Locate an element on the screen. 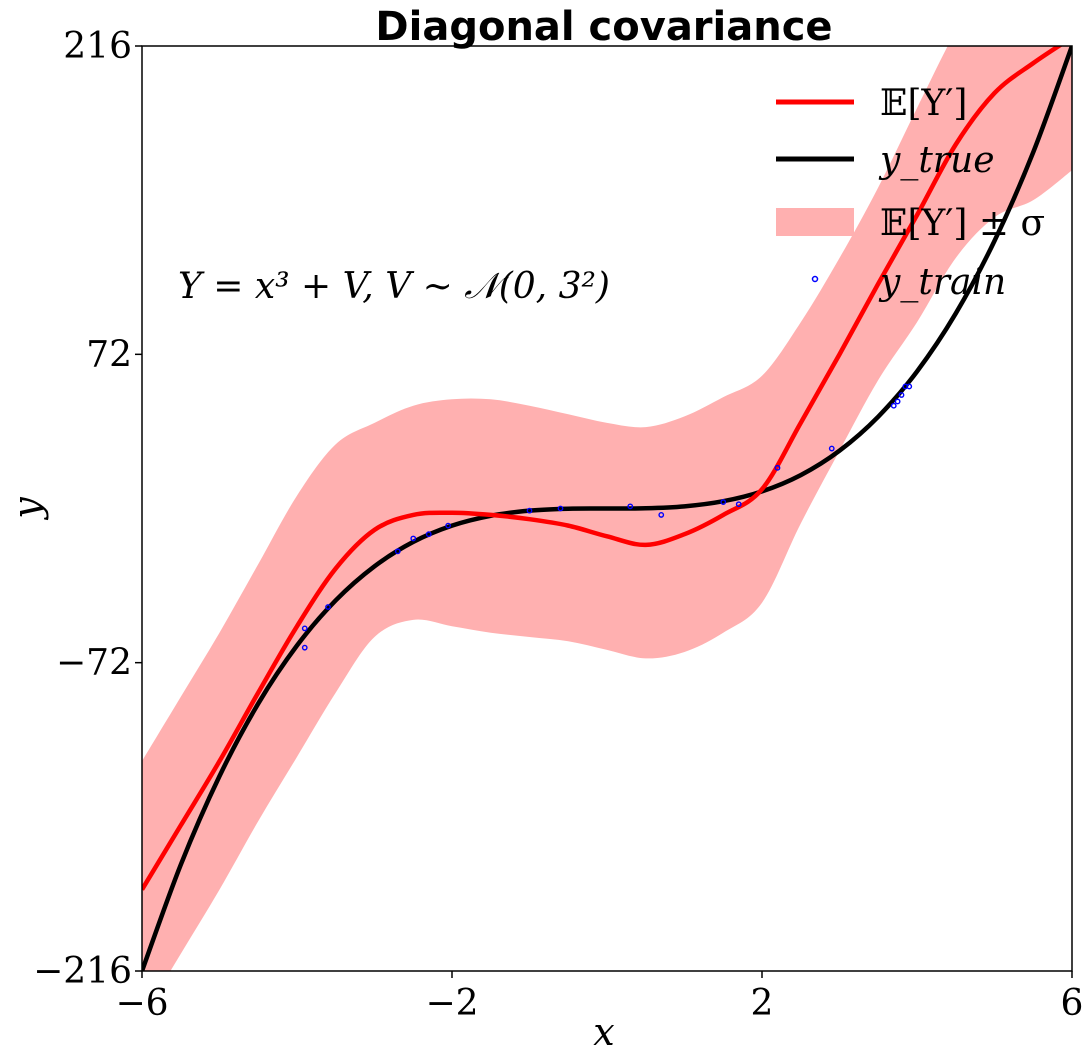 This screenshot has width=1089, height=1063. y-tick-label: −216 is located at coordinates (82, 971).